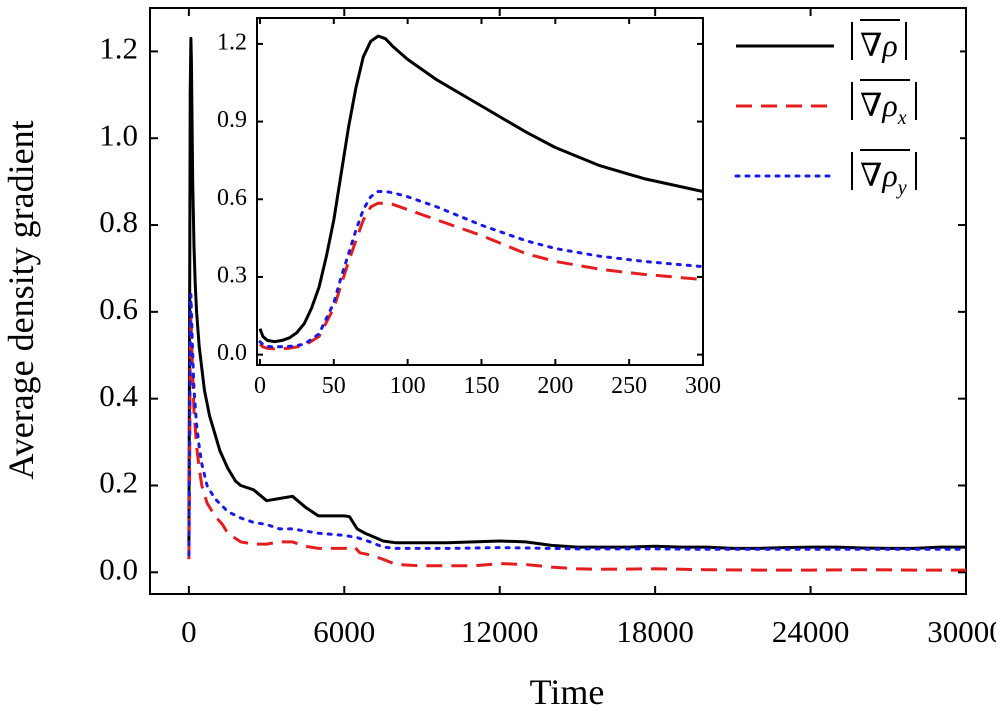  What do you see at coordinates (567, 692) in the screenshot?
I see `x-axis-title: Time` at bounding box center [567, 692].